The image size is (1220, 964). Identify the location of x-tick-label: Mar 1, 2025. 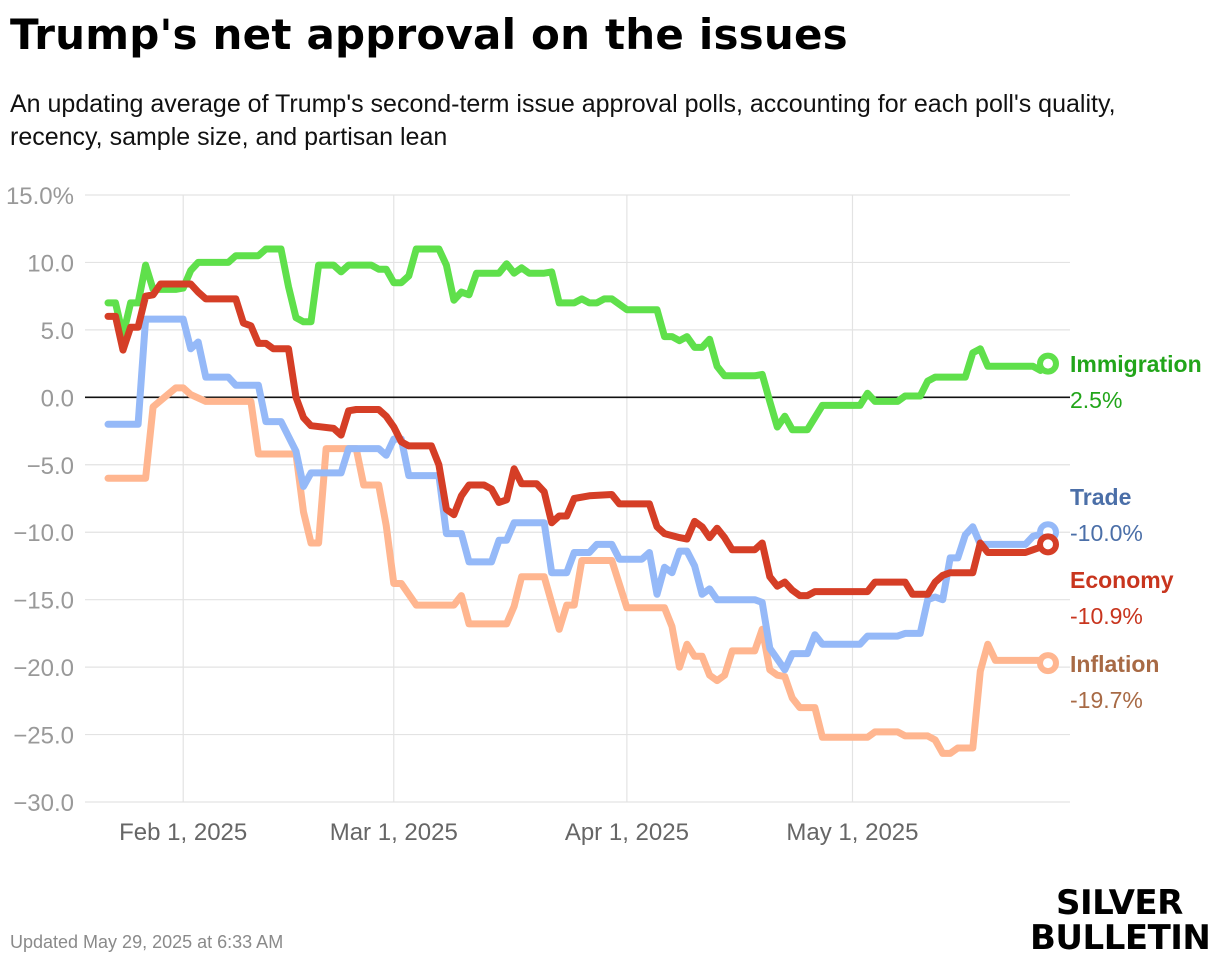
(394, 832).